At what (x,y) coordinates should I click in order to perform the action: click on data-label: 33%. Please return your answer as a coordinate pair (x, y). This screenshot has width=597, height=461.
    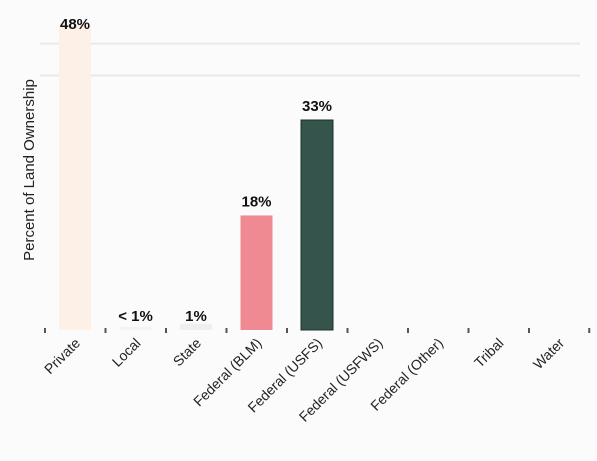
    Looking at the image, I should click on (317, 106).